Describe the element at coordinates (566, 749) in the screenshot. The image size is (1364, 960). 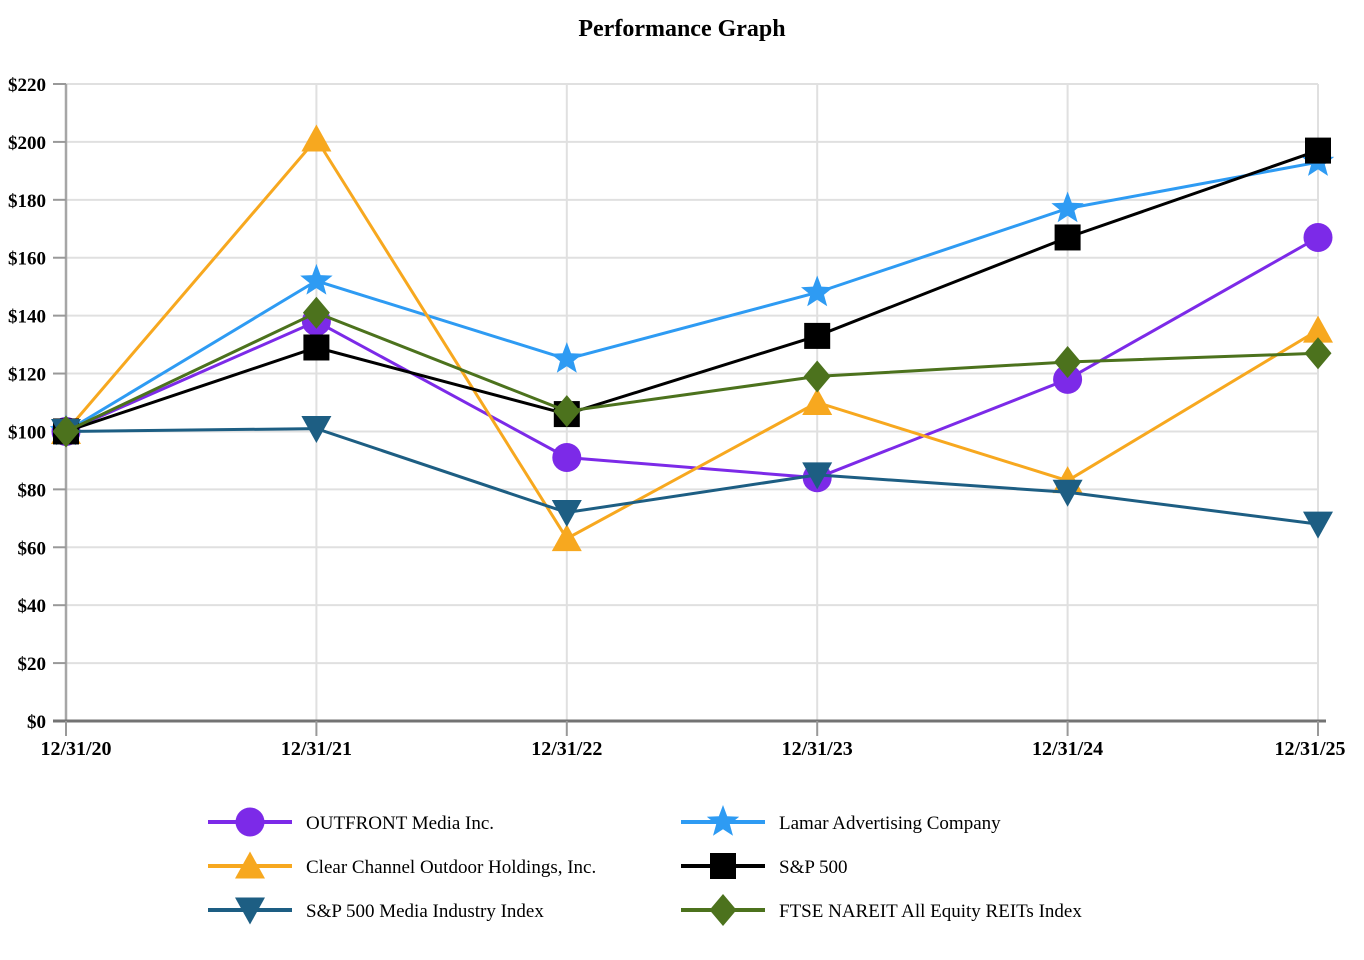
I see `x-axis-tick-label: 12/31/22` at that location.